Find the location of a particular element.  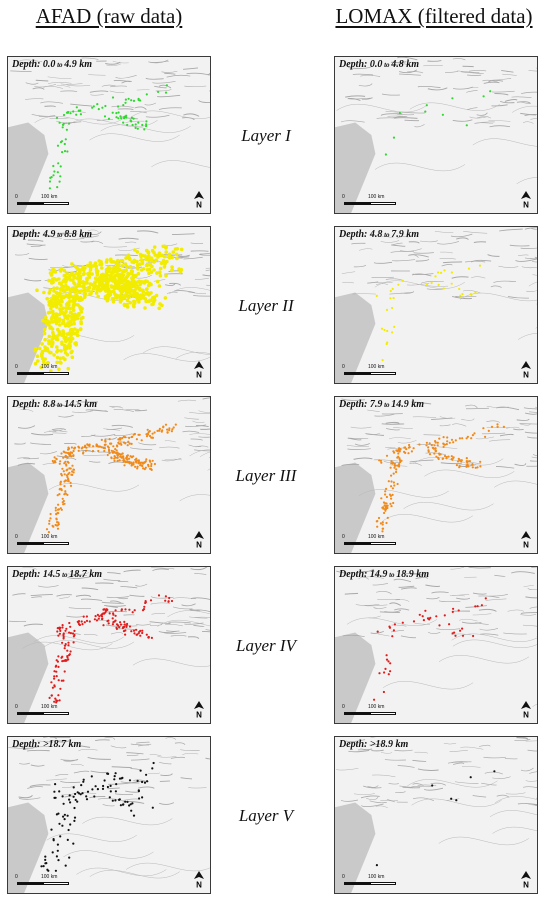

relief-hatching is located at coordinates (112, 449).